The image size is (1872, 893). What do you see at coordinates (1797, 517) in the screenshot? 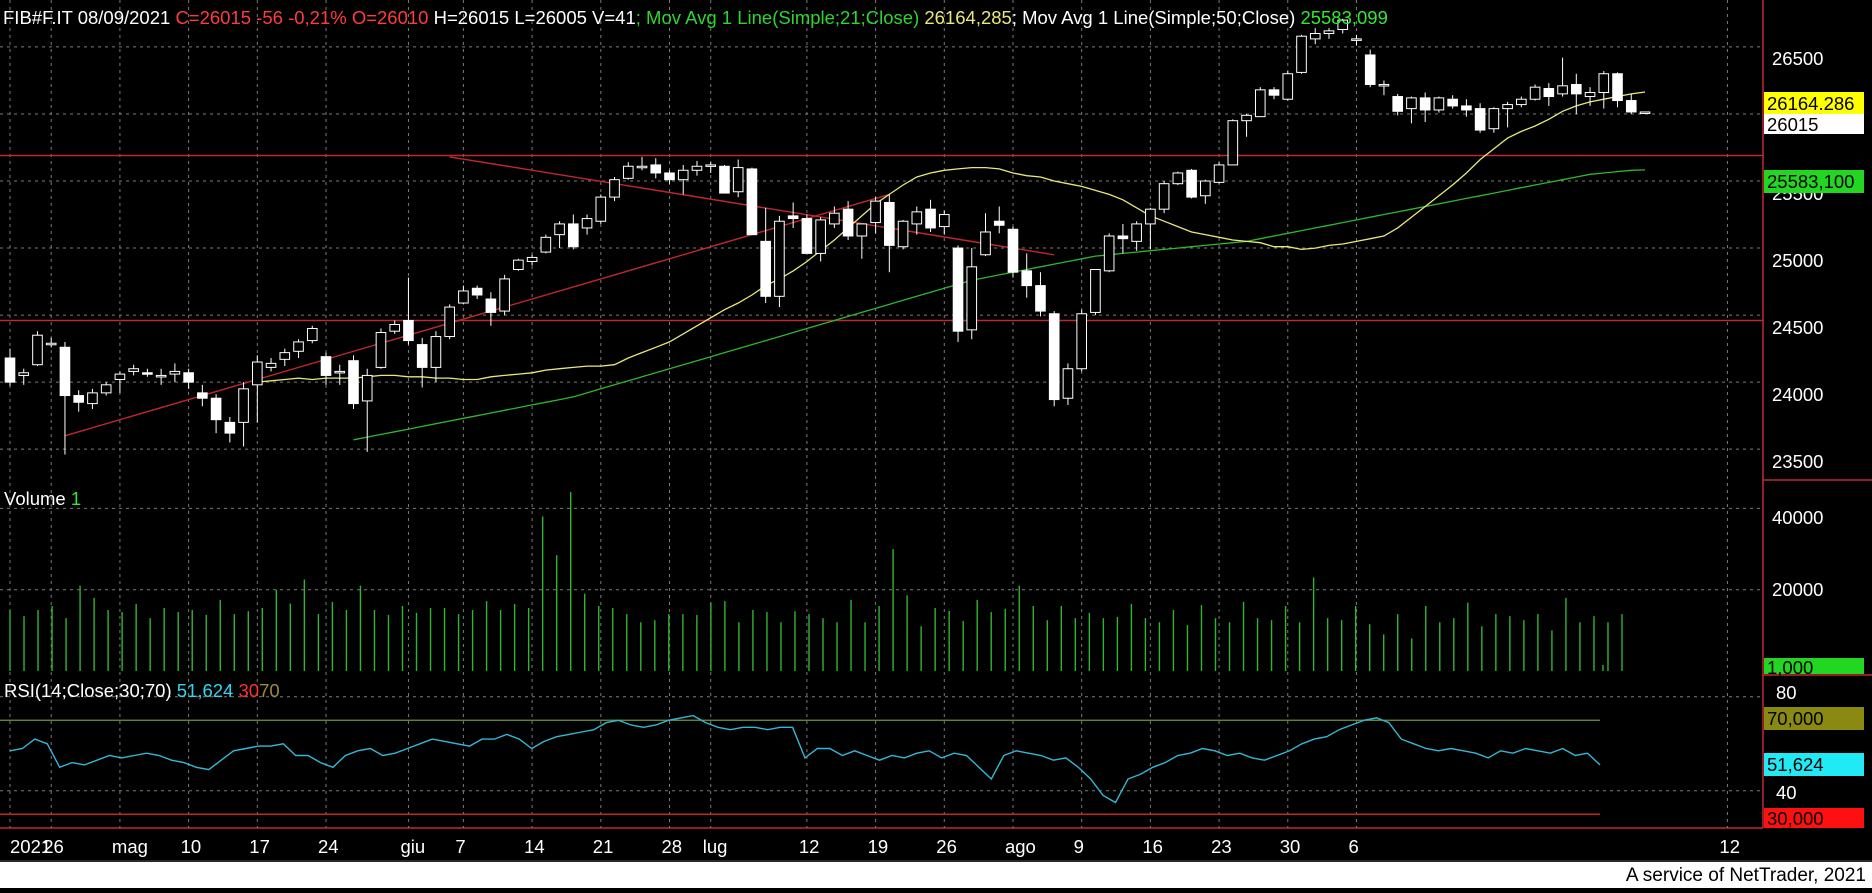
I see `volume-tick: 40000` at bounding box center [1797, 517].